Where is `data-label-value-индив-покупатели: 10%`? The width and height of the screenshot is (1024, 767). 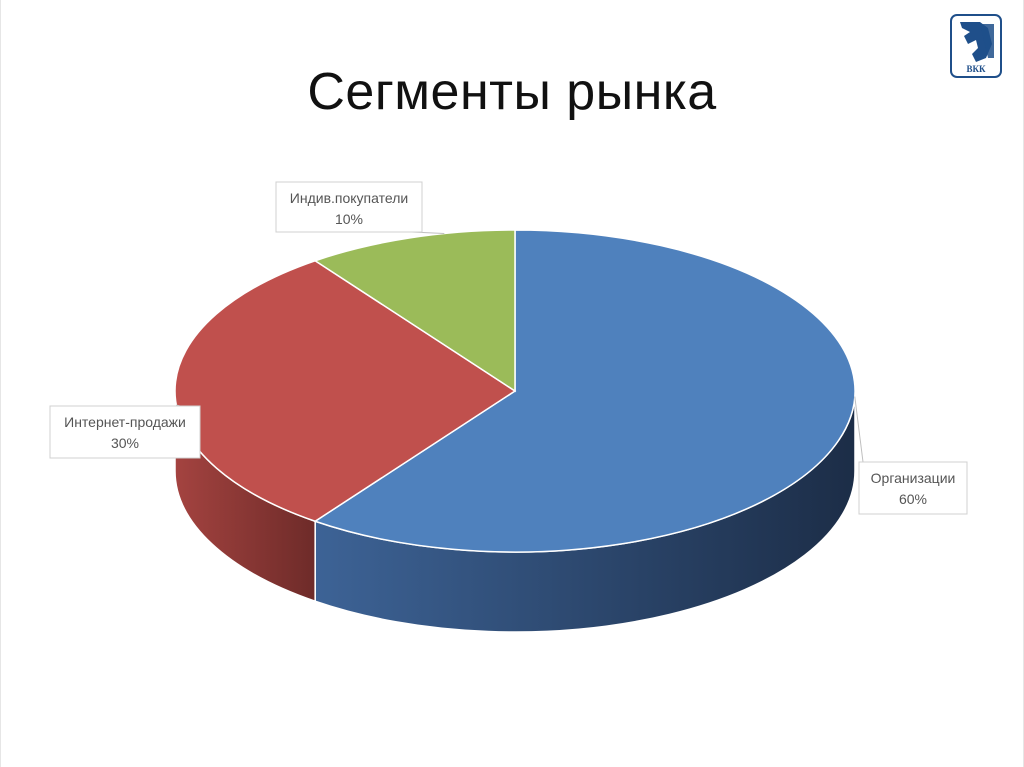
data-label-value-индив-покупатели: 10% is located at coordinates (349, 219).